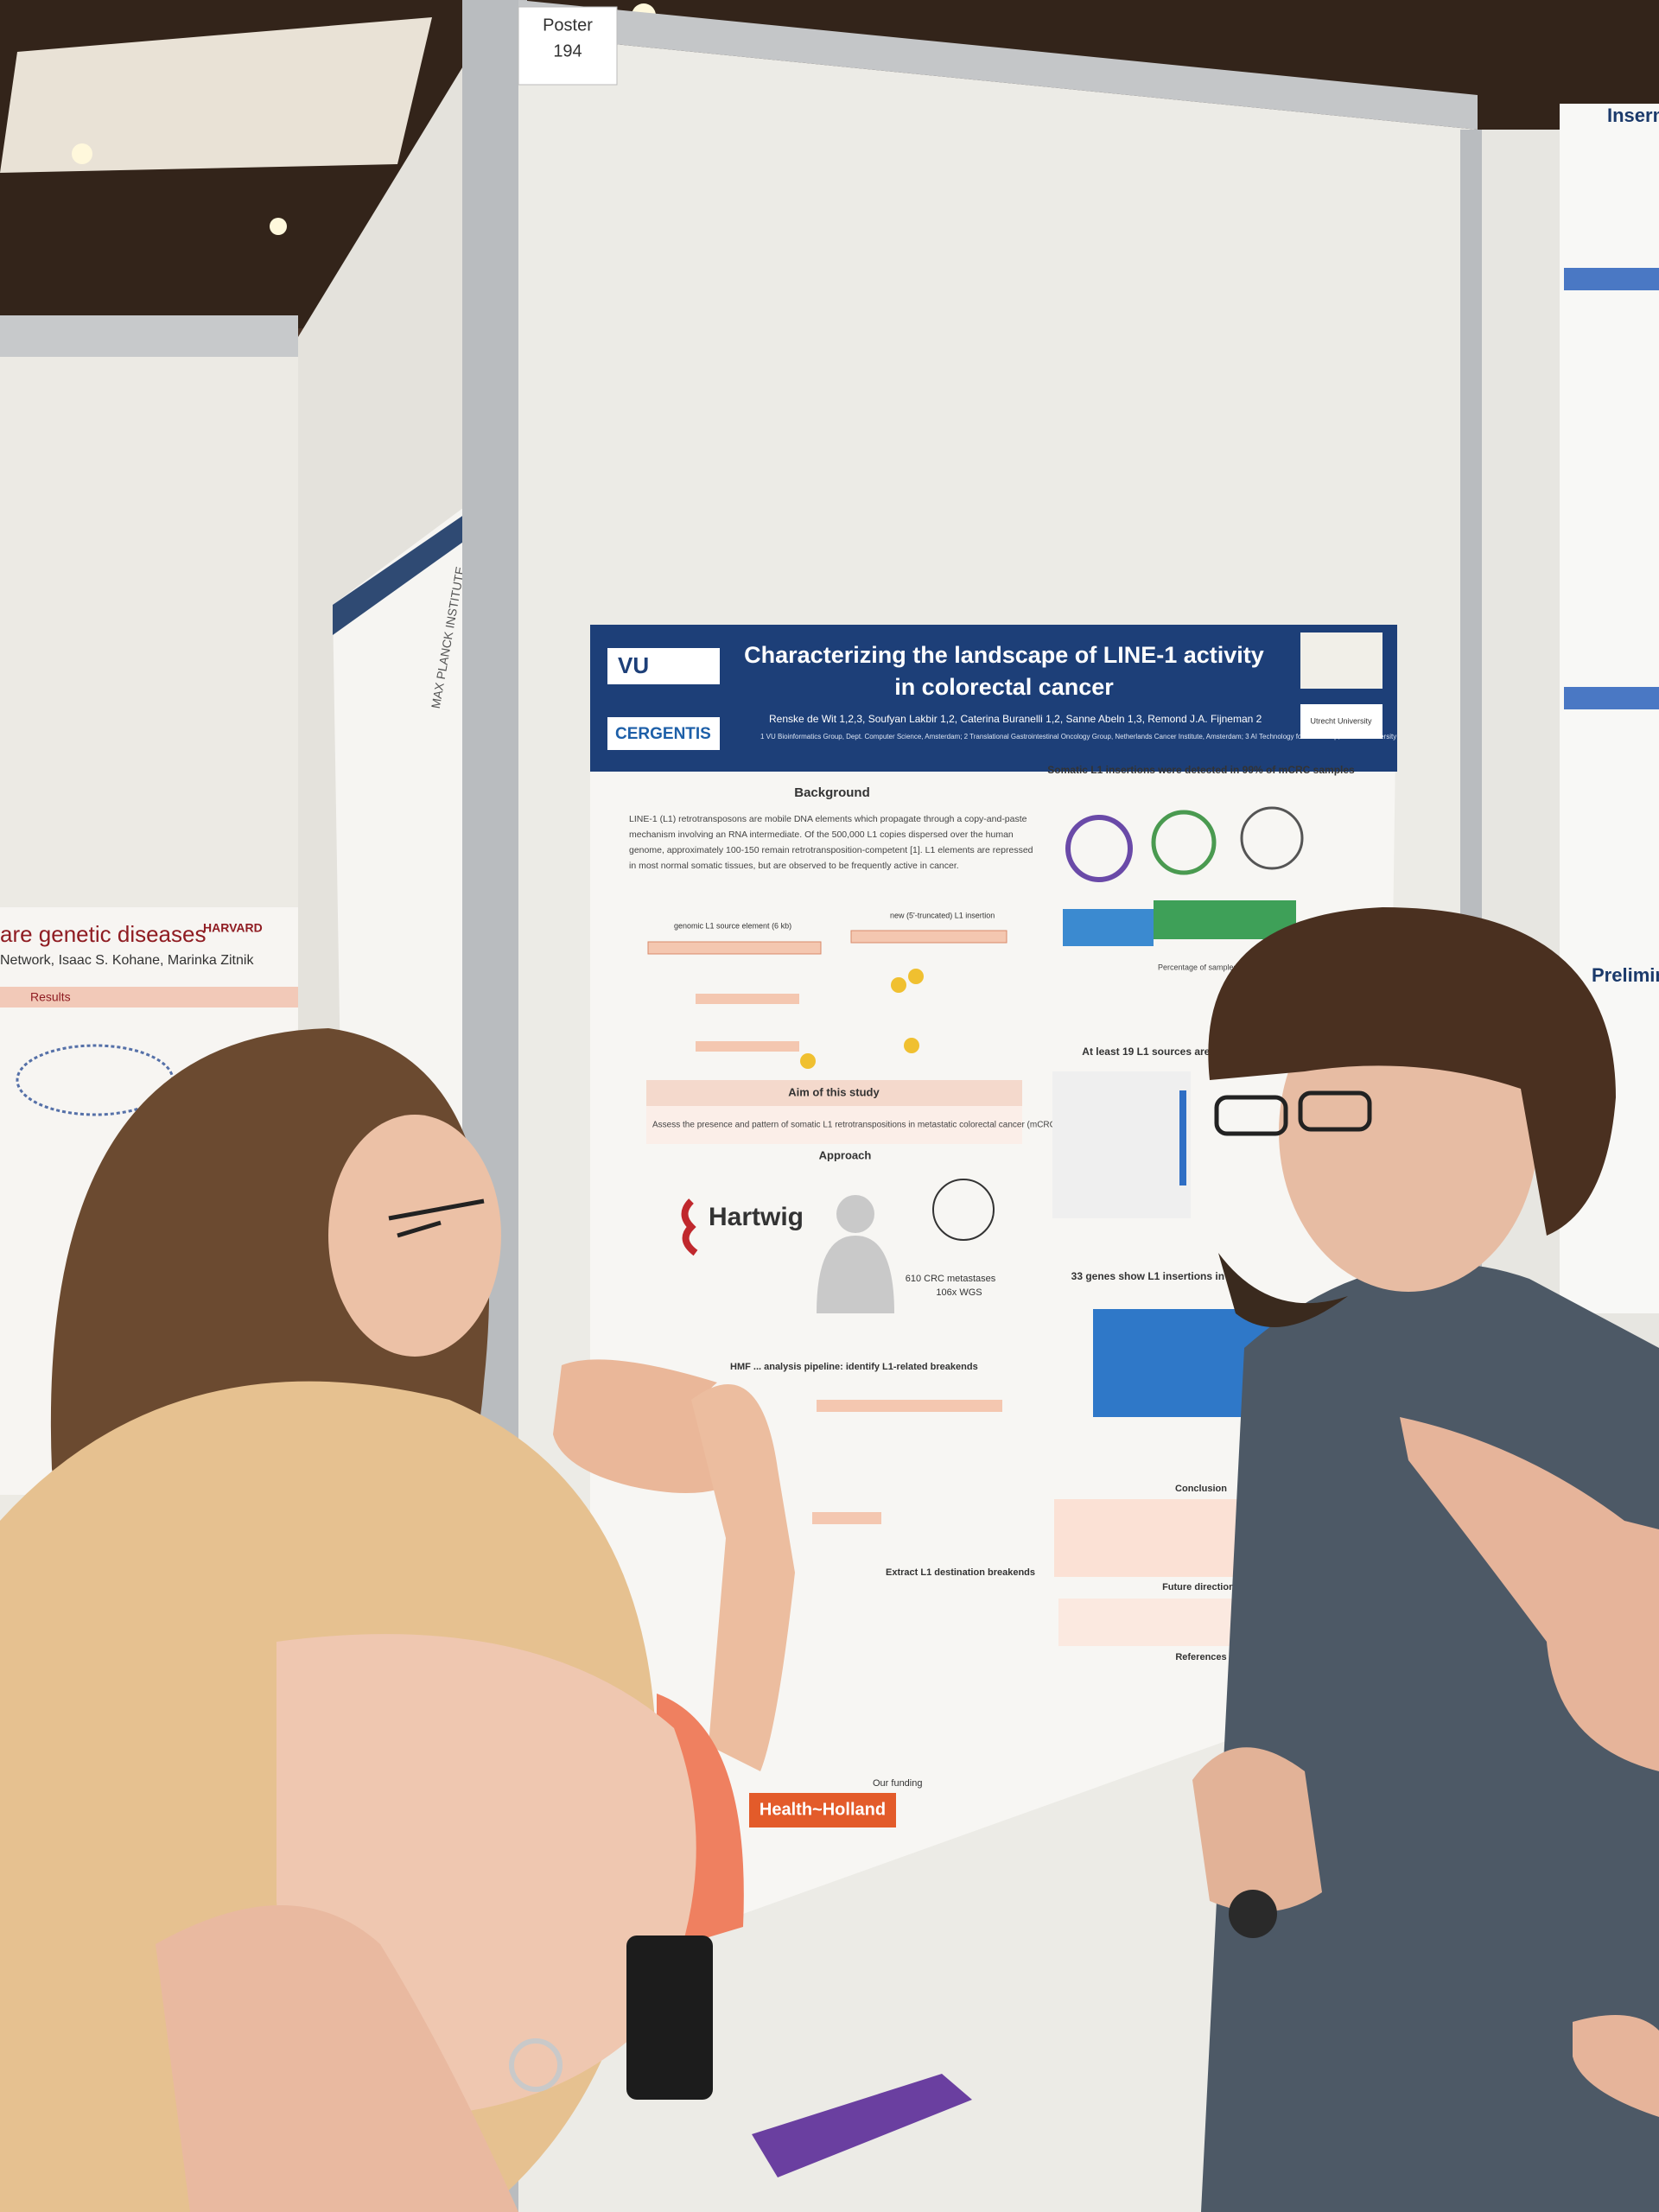 The height and width of the screenshot is (2212, 1659). What do you see at coordinates (233, 928) in the screenshot?
I see `left-poster-logo: HARVARD` at bounding box center [233, 928].